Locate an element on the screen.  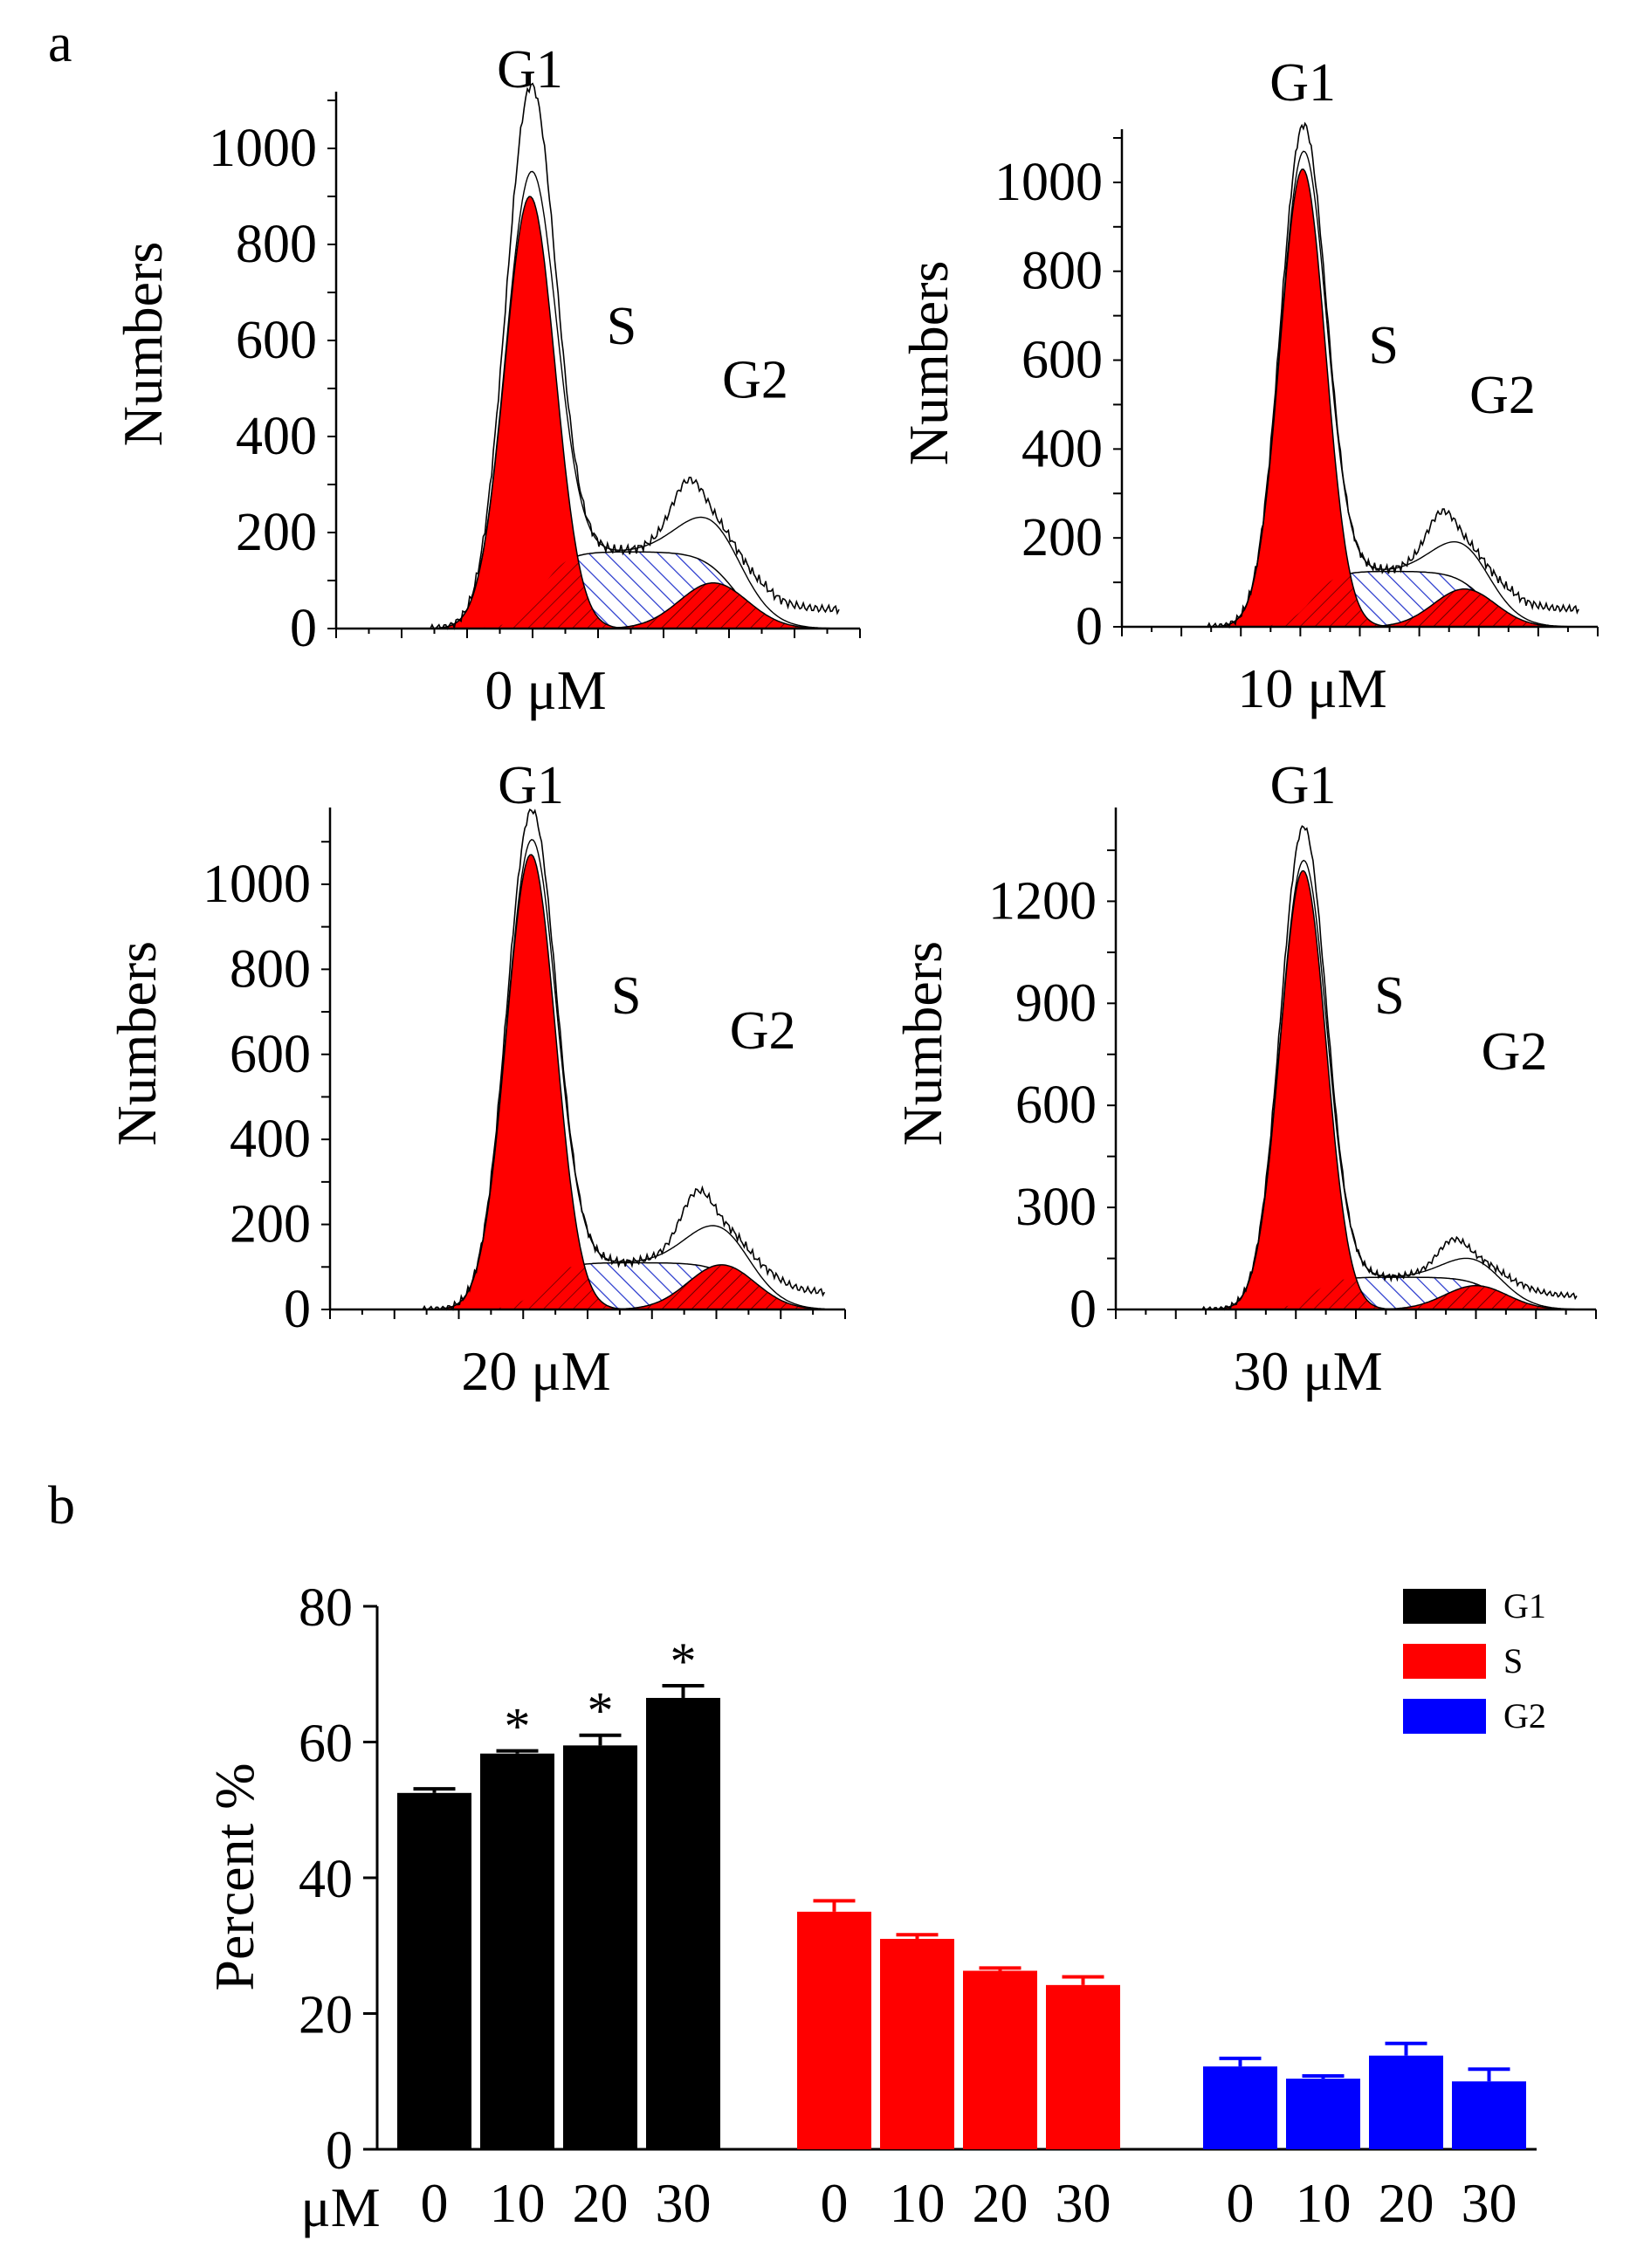
bar-y-tick-label: 0 is located at coordinates (339, 2151).